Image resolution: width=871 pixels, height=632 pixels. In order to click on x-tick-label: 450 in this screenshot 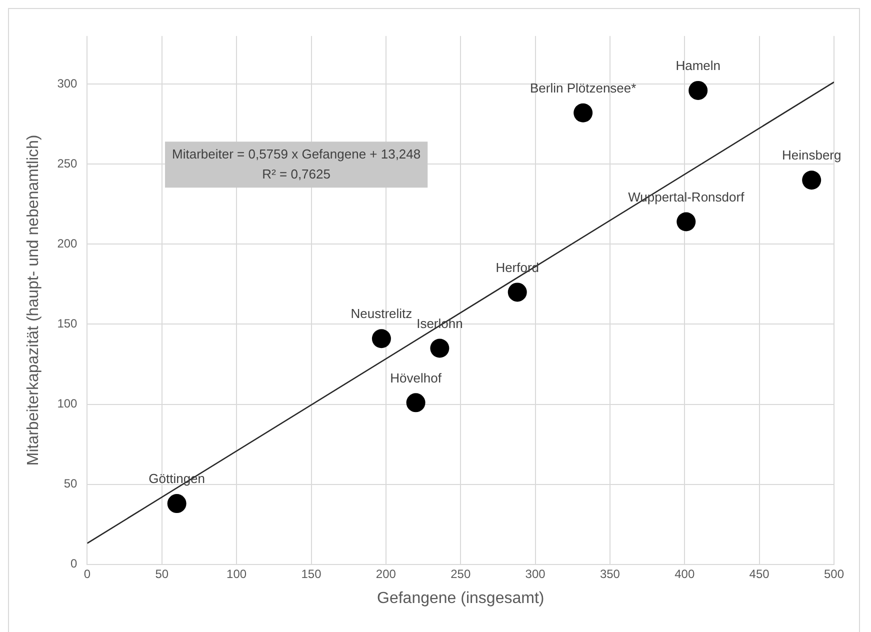, I will do `click(759, 573)`.